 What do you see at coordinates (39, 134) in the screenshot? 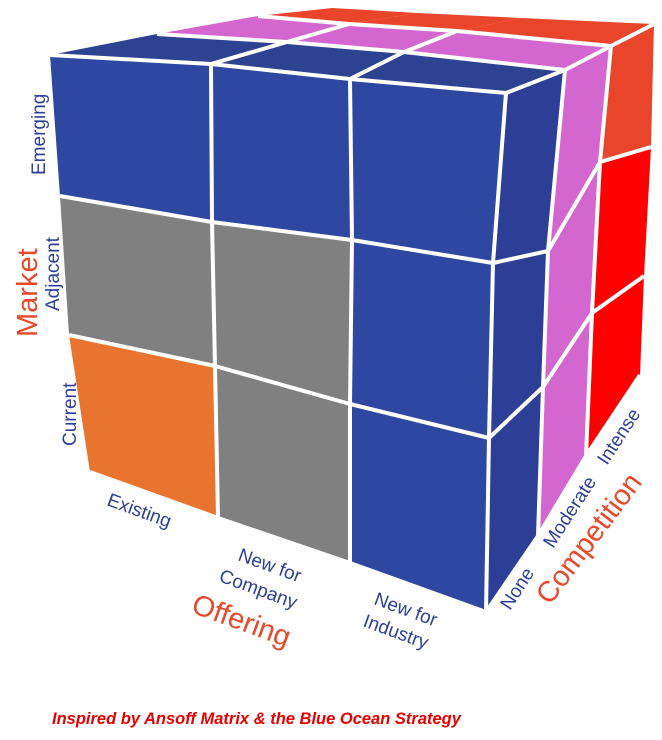
I see `market-level-emerging: Emerging` at bounding box center [39, 134].